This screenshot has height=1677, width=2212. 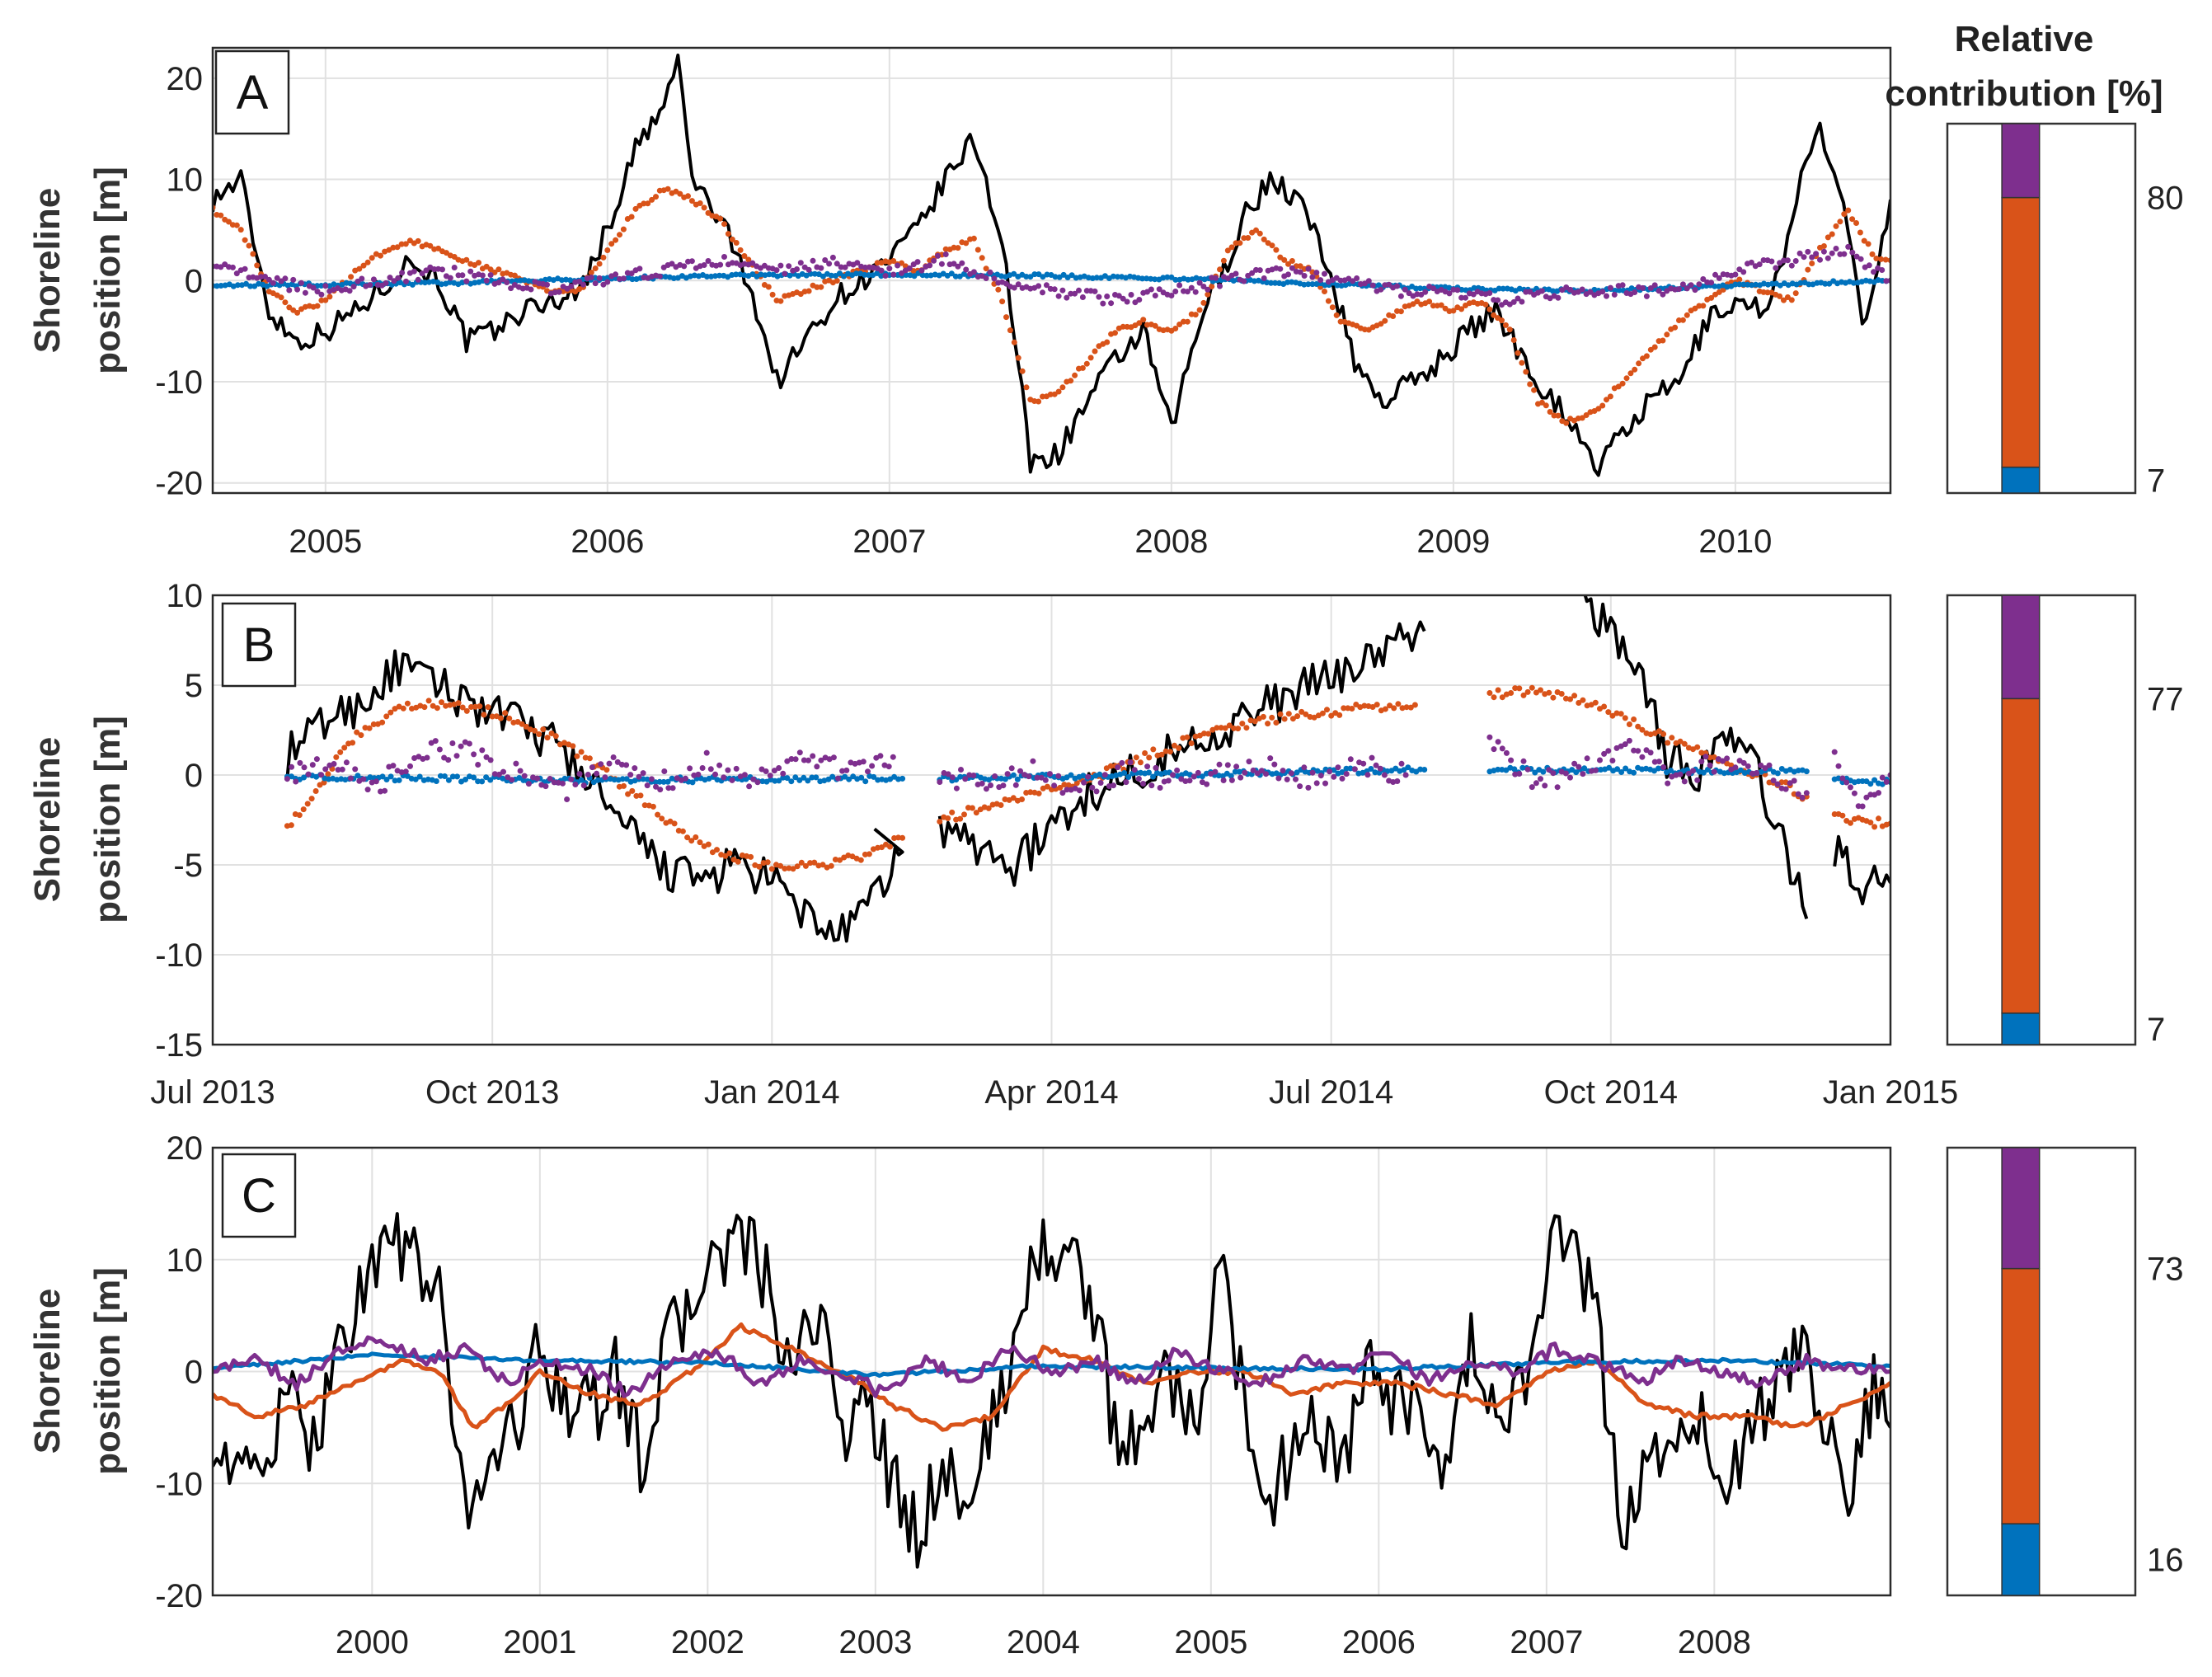 I want to click on panel-a-xtick-3: 2008, so click(x=1171, y=542).